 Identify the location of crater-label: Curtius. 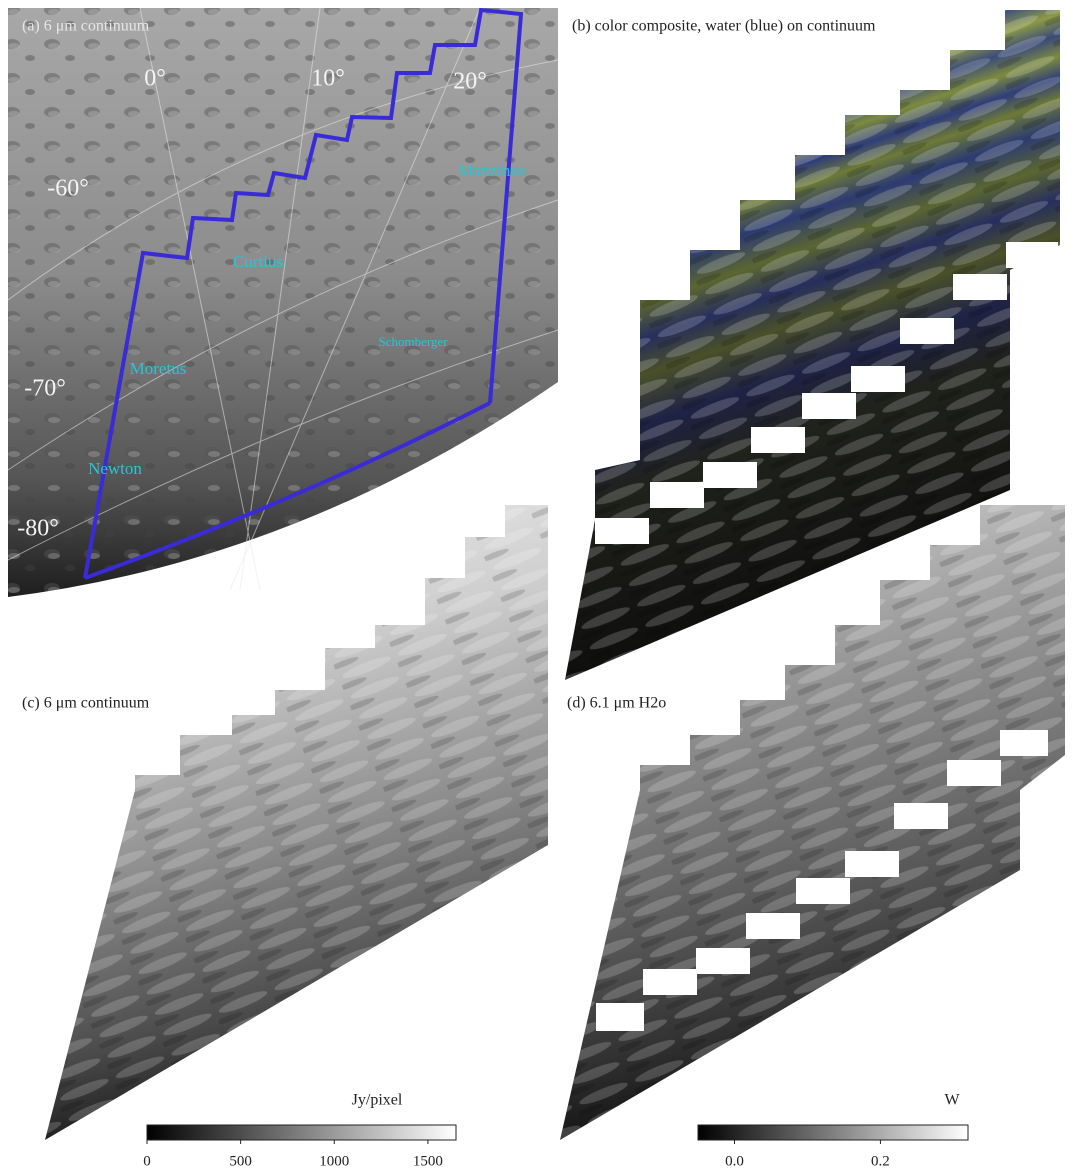
(258, 261).